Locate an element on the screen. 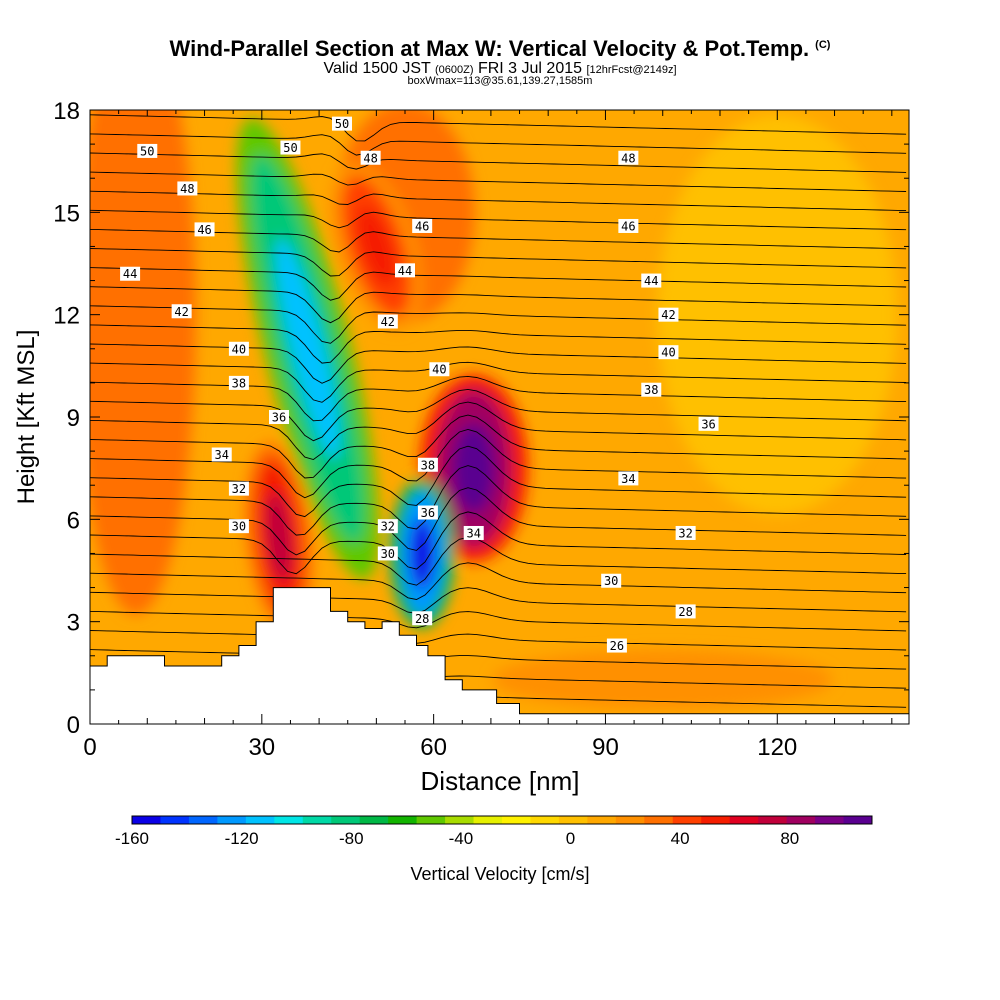 The height and width of the screenshot is (1000, 1000). theta-label-text: 38 is located at coordinates (428, 465).